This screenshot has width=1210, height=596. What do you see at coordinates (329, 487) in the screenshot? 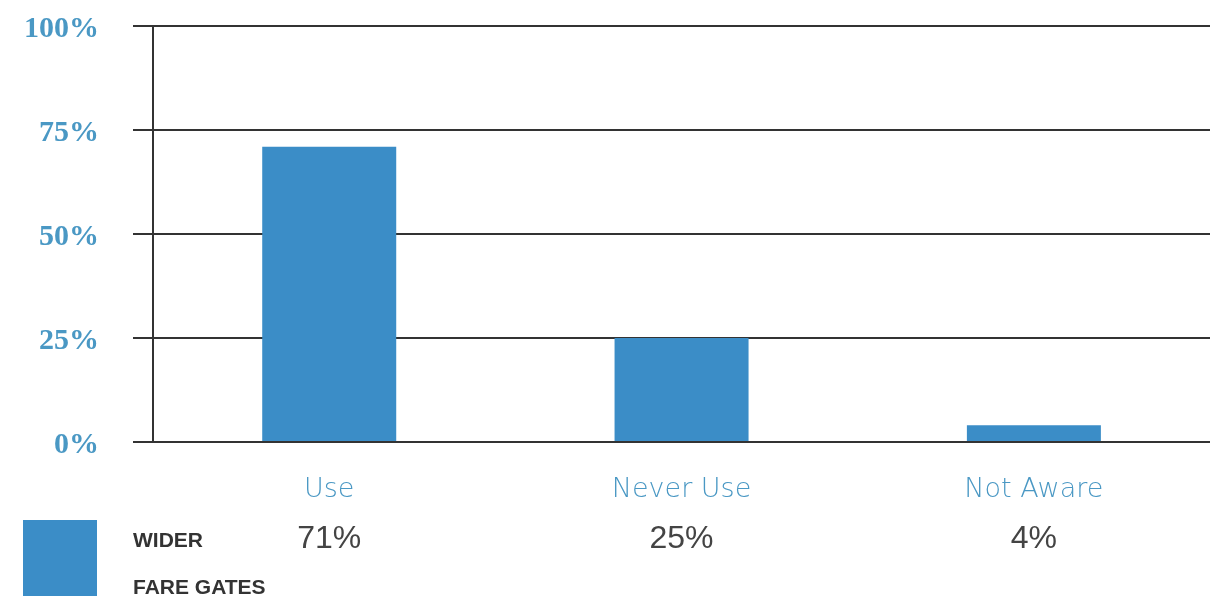
I see `x-tick-label: Use` at bounding box center [329, 487].